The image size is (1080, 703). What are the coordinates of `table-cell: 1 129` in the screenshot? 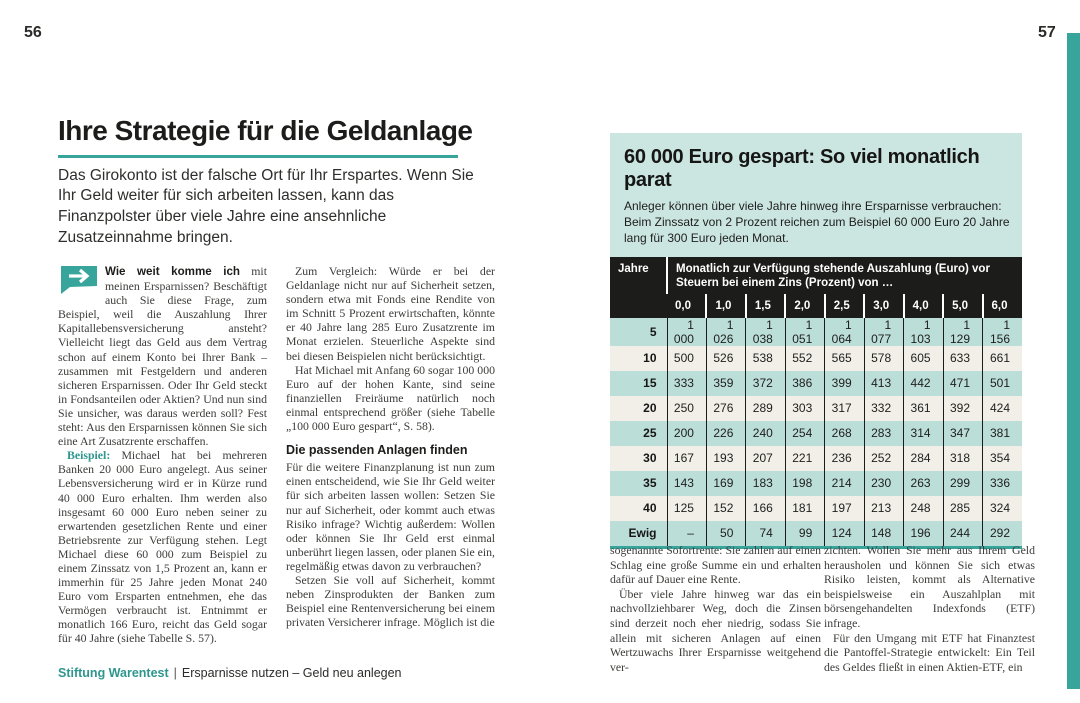 It's located at (962, 331).